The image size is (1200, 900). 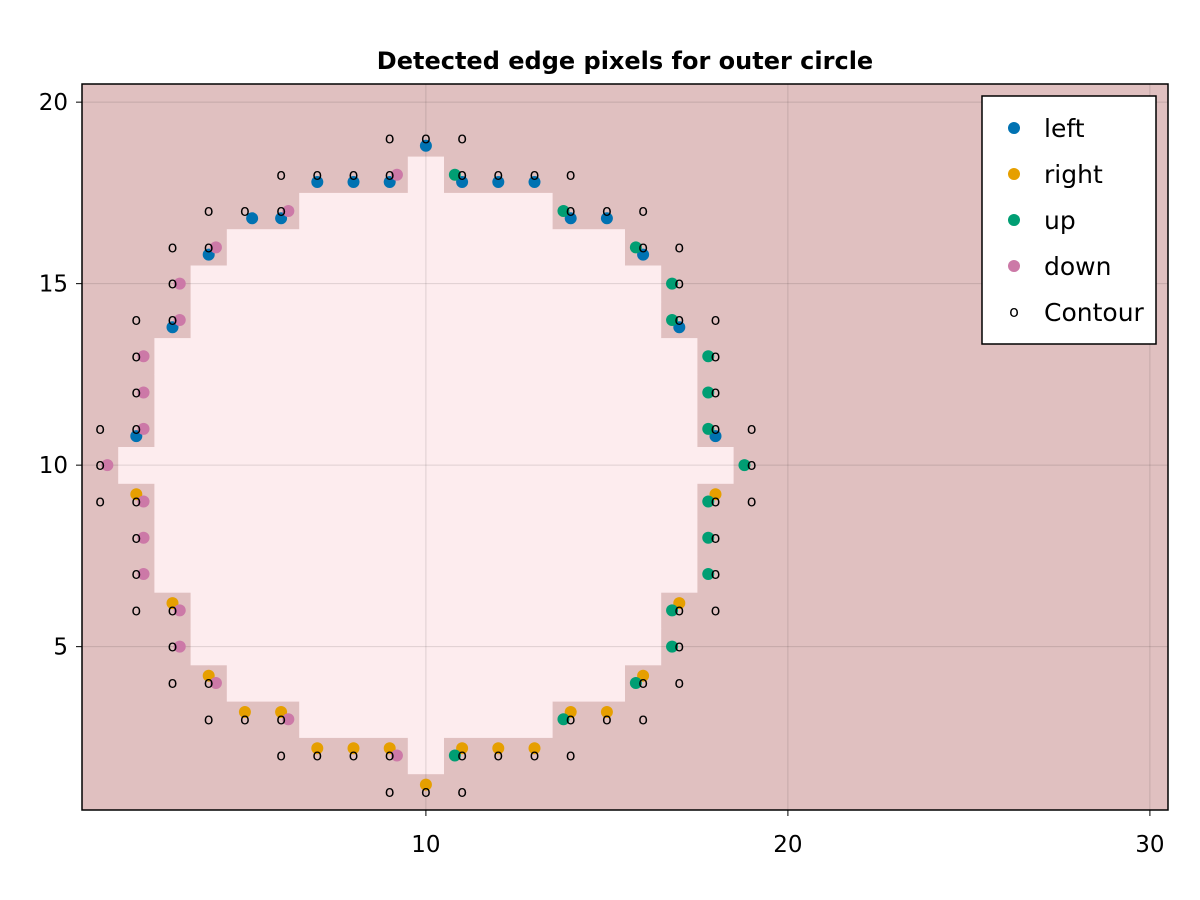 What do you see at coordinates (1014, 311) in the screenshot?
I see `legend-marker-contour: o` at bounding box center [1014, 311].